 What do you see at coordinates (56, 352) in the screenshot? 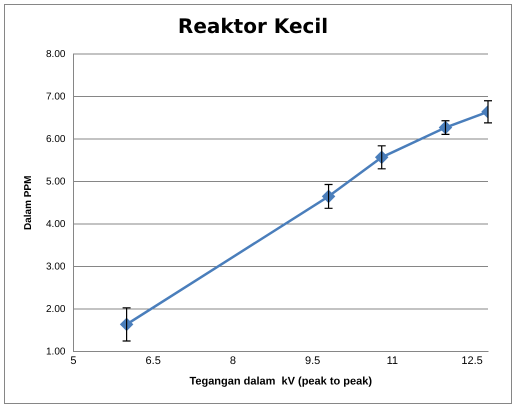
I see `y-tick-label: 1.00` at bounding box center [56, 352].